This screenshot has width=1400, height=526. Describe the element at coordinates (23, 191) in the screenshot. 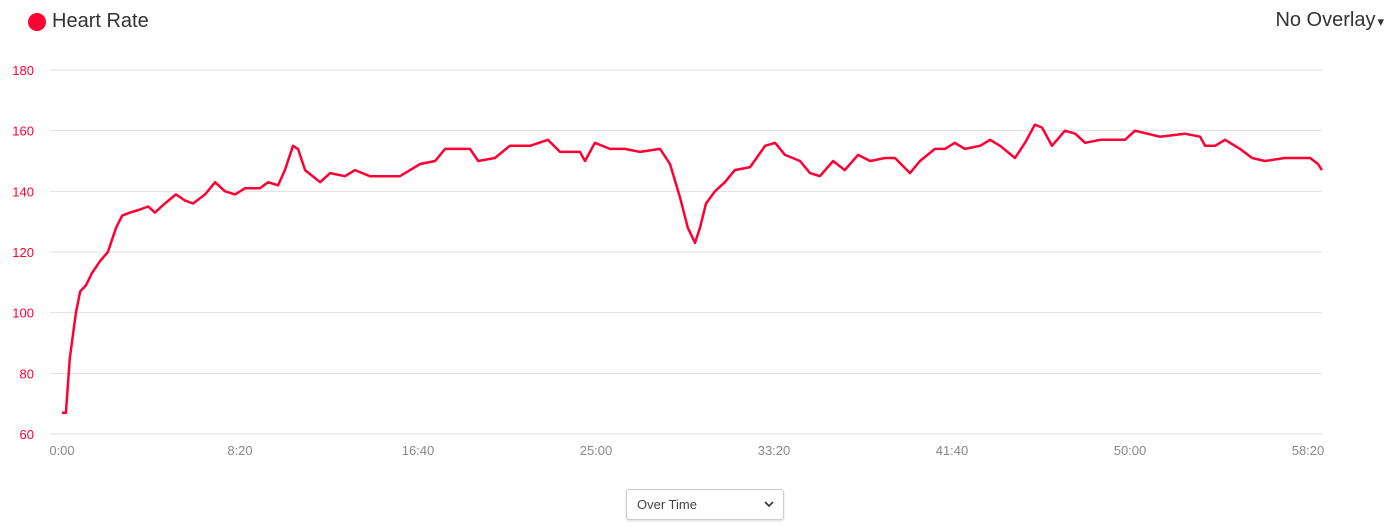

I see `y-tick-label: 140` at that location.